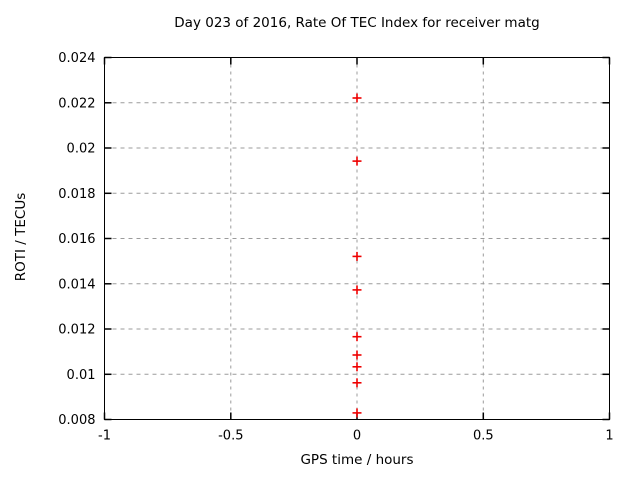 This screenshot has width=640, height=480. What do you see at coordinates (21, 237) in the screenshot?
I see `y-axis-label: ROTI / TECUs` at bounding box center [21, 237].